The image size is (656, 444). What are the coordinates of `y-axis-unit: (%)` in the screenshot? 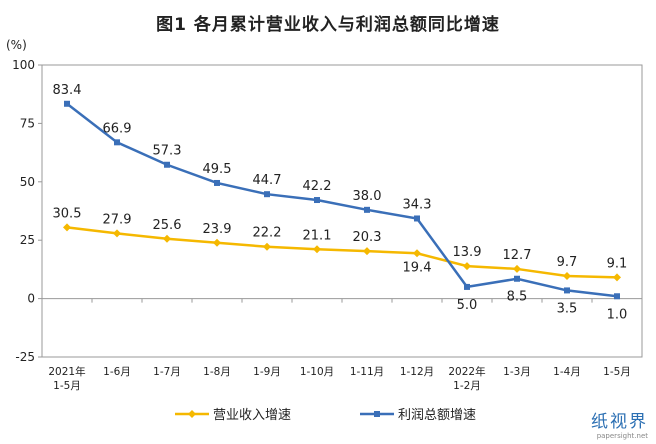 It's located at (16, 45).